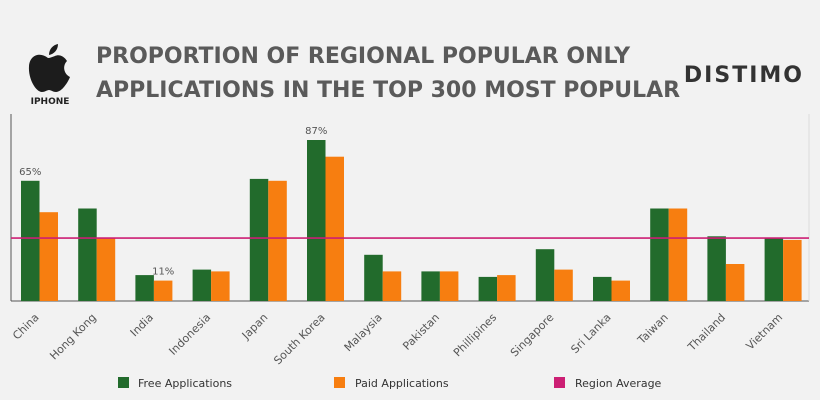  What do you see at coordinates (316, 131) in the screenshot?
I see `data-label-south-korea: 87%` at bounding box center [316, 131].